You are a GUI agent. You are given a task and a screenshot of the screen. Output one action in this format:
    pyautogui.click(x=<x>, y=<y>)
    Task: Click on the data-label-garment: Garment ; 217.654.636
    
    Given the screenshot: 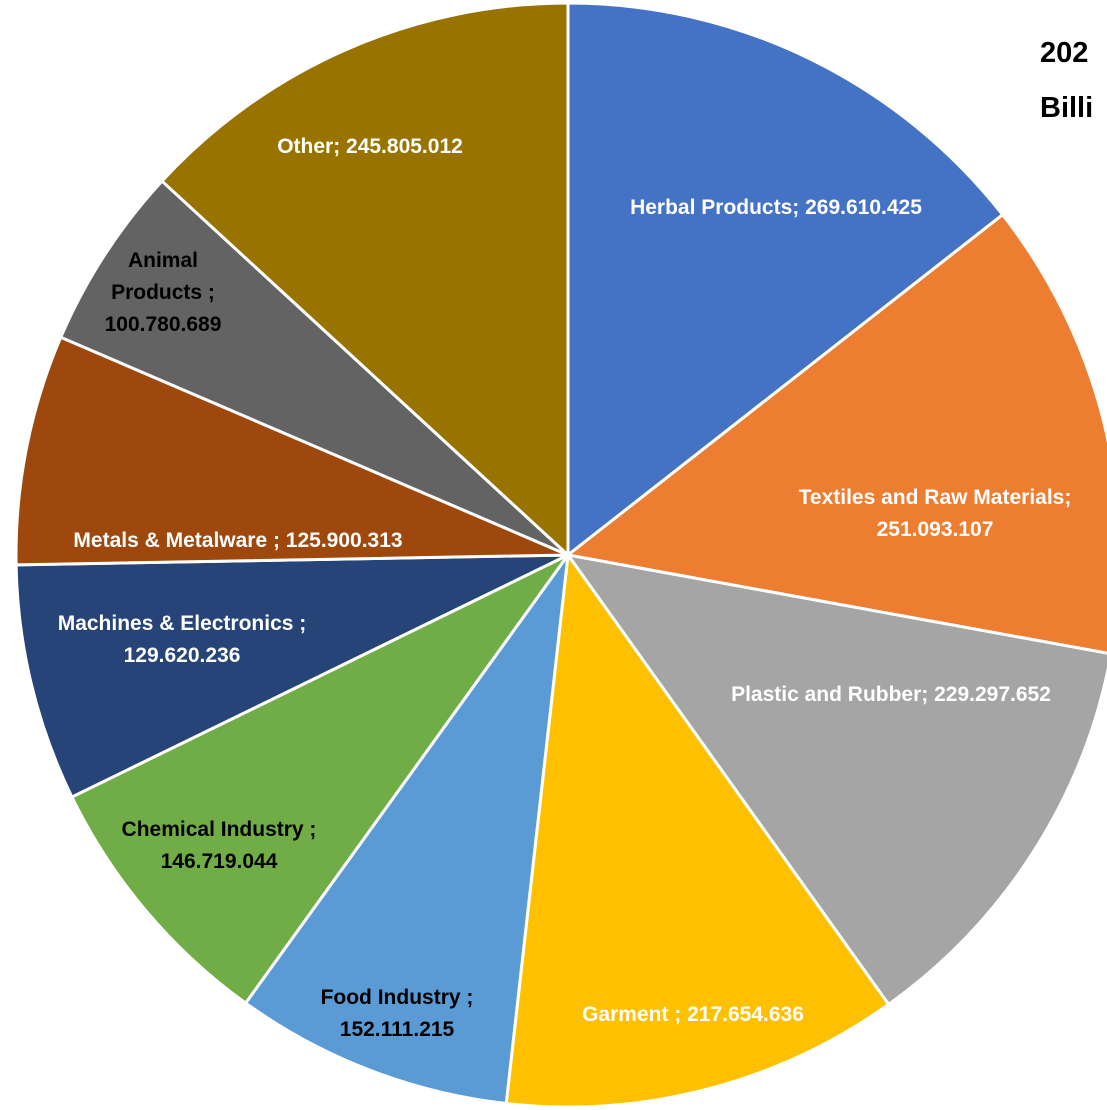 What is the action you would take?
    pyautogui.click(x=693, y=1014)
    